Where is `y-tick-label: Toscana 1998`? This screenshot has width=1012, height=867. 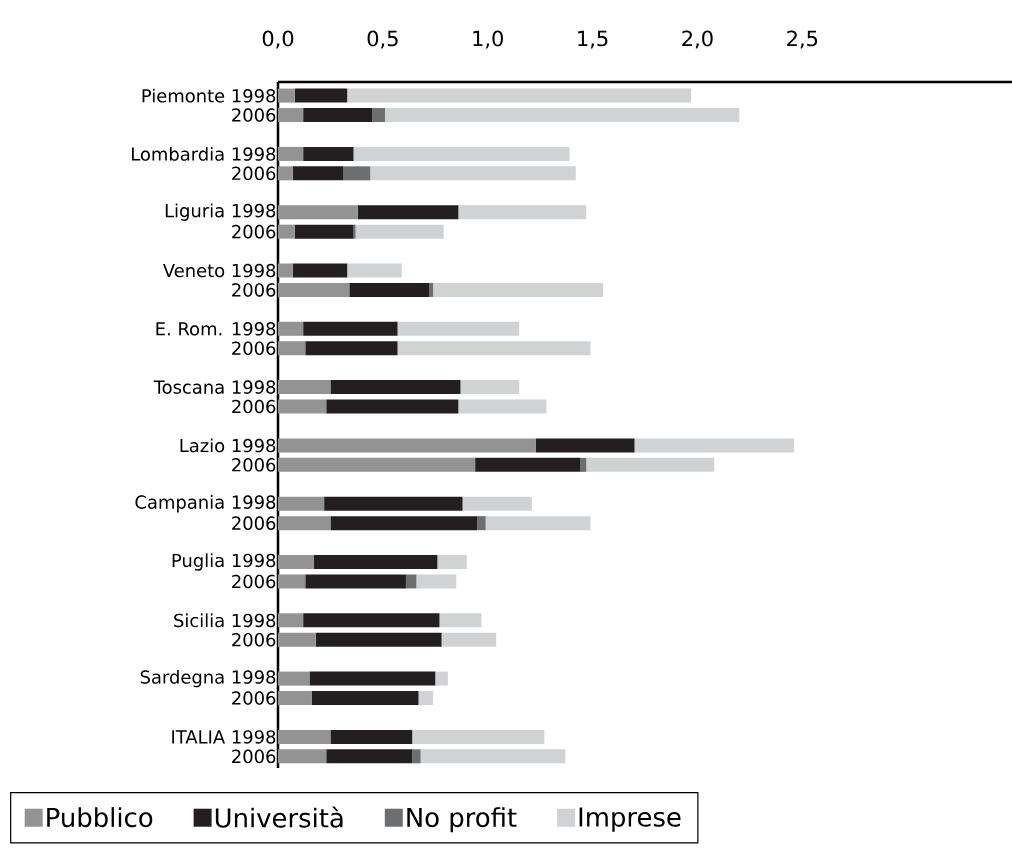 y-tick-label: Toscana 1998 is located at coordinates (214, 387).